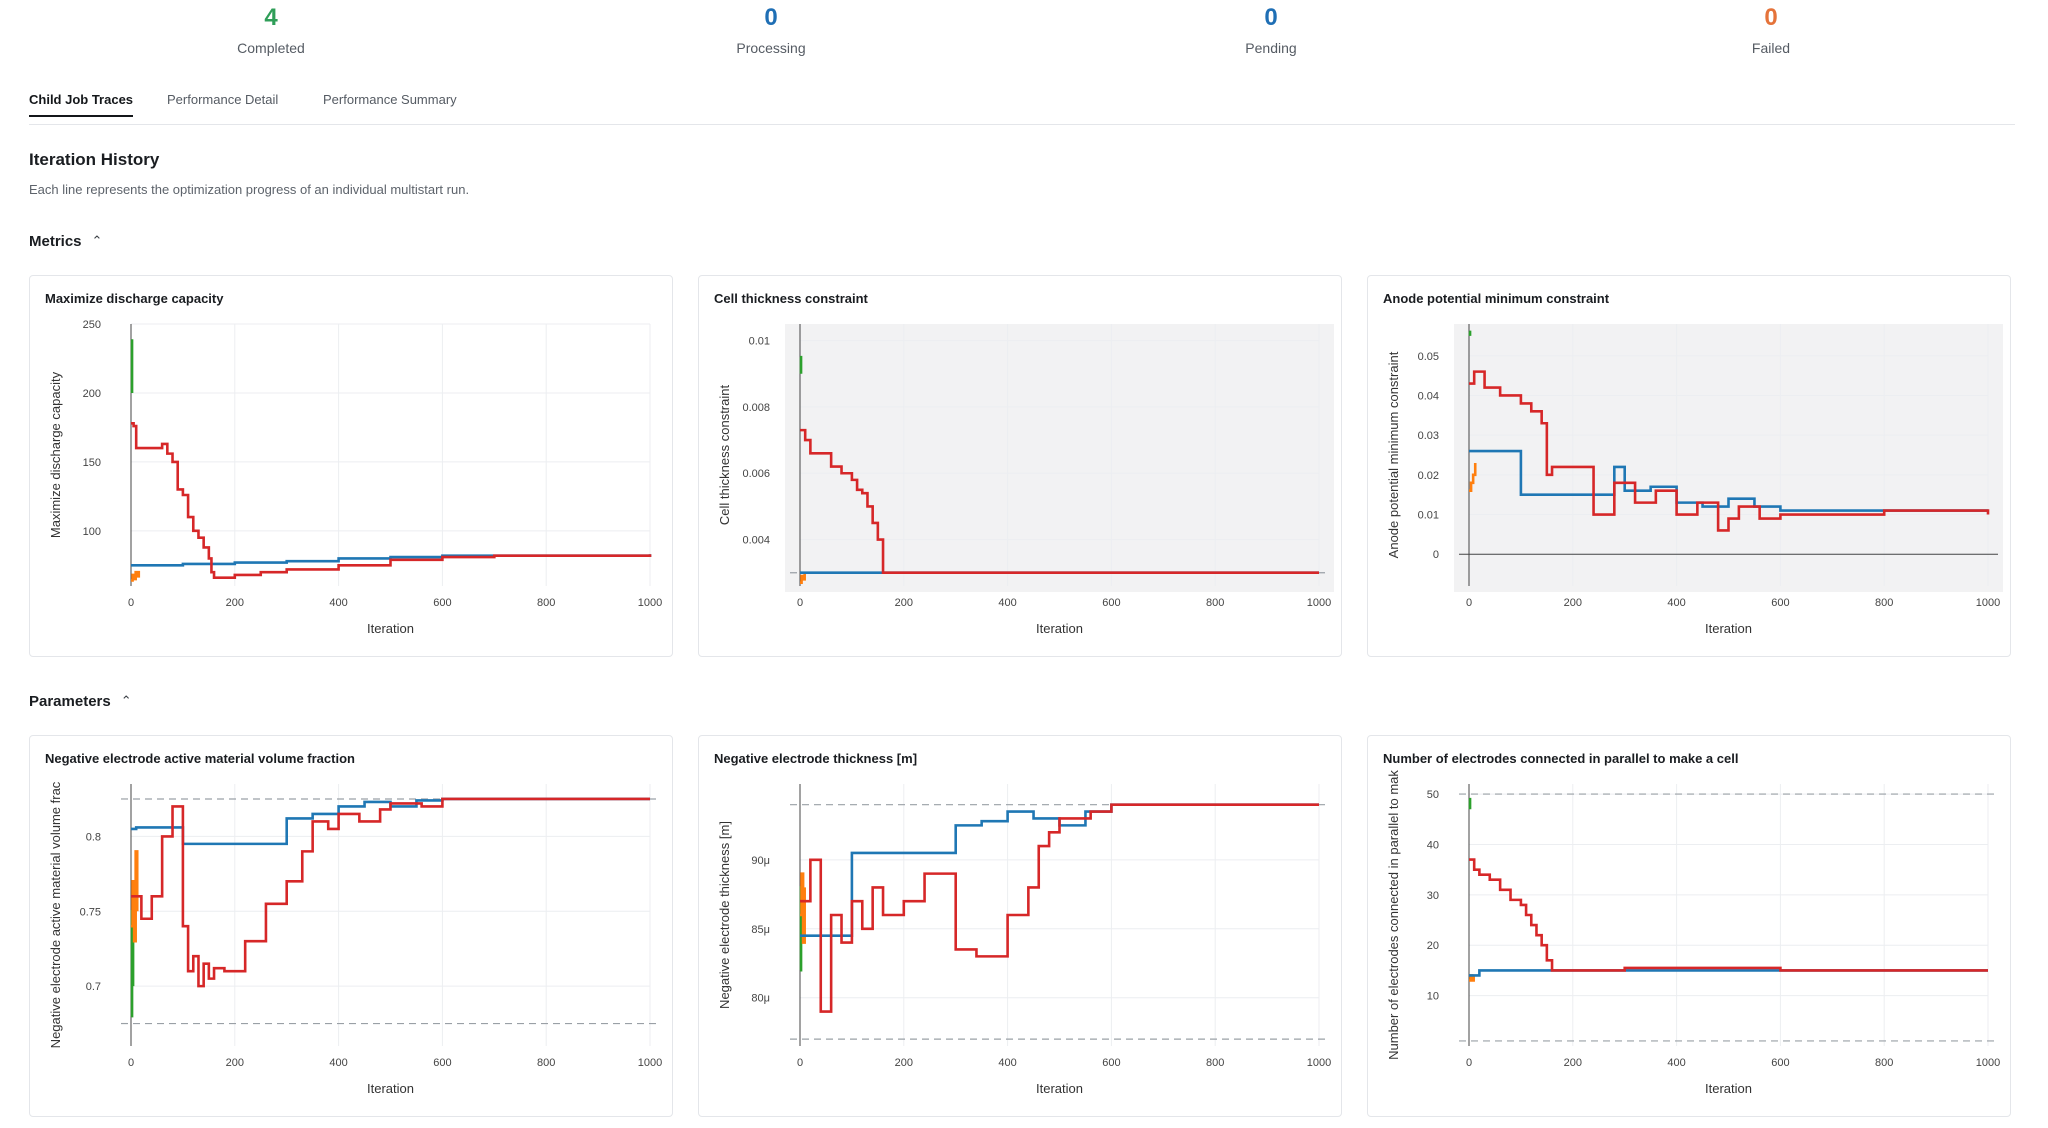 This screenshot has height=1128, width=2048. What do you see at coordinates (92, 463) in the screenshot?
I see `y-tick-label: 150` at bounding box center [92, 463].